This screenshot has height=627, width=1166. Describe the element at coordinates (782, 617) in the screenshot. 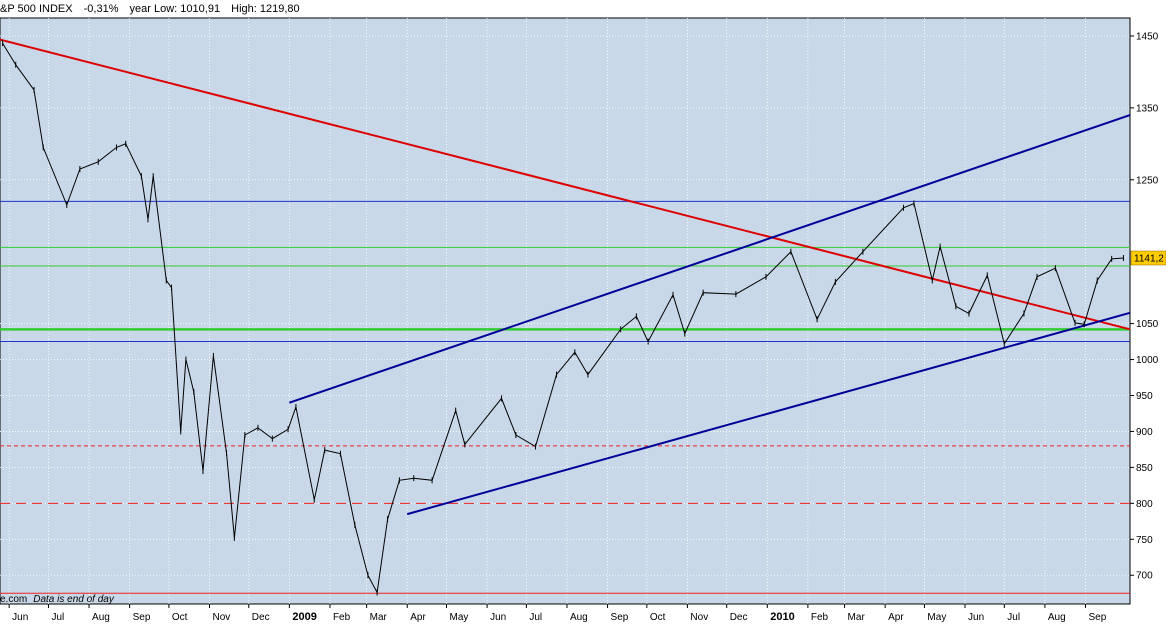

I see `x-tick-label: 2010` at that location.